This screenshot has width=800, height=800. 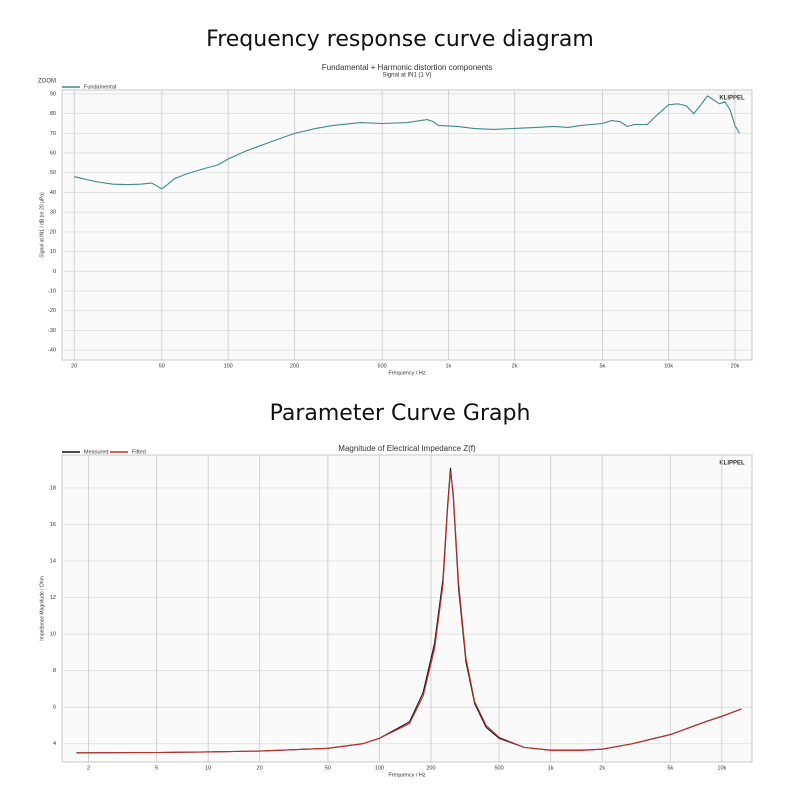 I want to click on y-tick-label: 8, so click(x=54, y=671).